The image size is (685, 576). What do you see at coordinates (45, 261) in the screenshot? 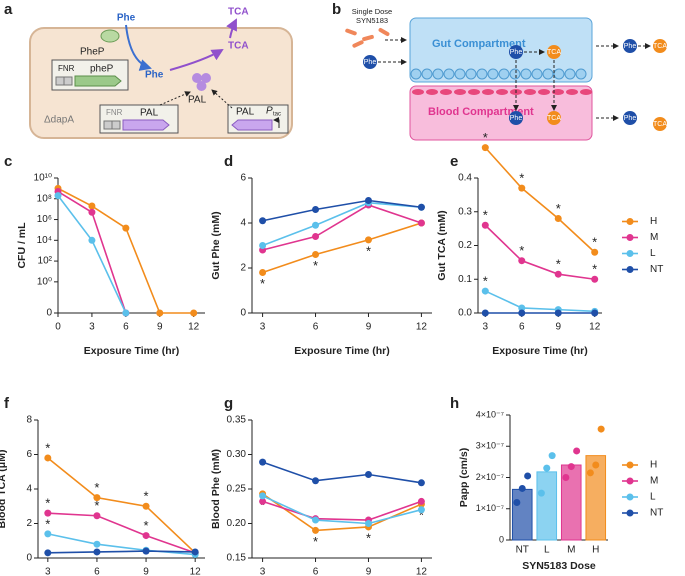
I see `y-tick-label: 10²` at bounding box center [45, 261].